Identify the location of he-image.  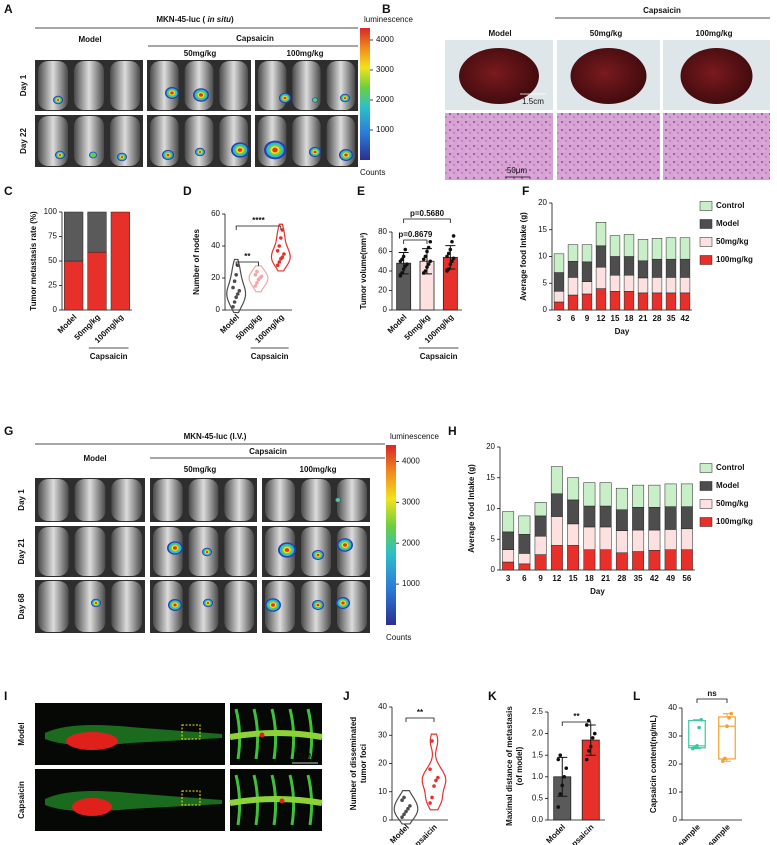
(608, 146).